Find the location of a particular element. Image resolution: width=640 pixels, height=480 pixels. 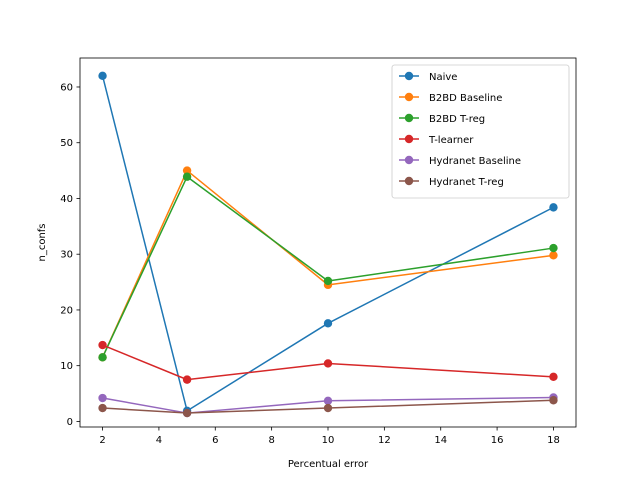

legend-item: Hydranet T-reg is located at coordinates (451, 182).